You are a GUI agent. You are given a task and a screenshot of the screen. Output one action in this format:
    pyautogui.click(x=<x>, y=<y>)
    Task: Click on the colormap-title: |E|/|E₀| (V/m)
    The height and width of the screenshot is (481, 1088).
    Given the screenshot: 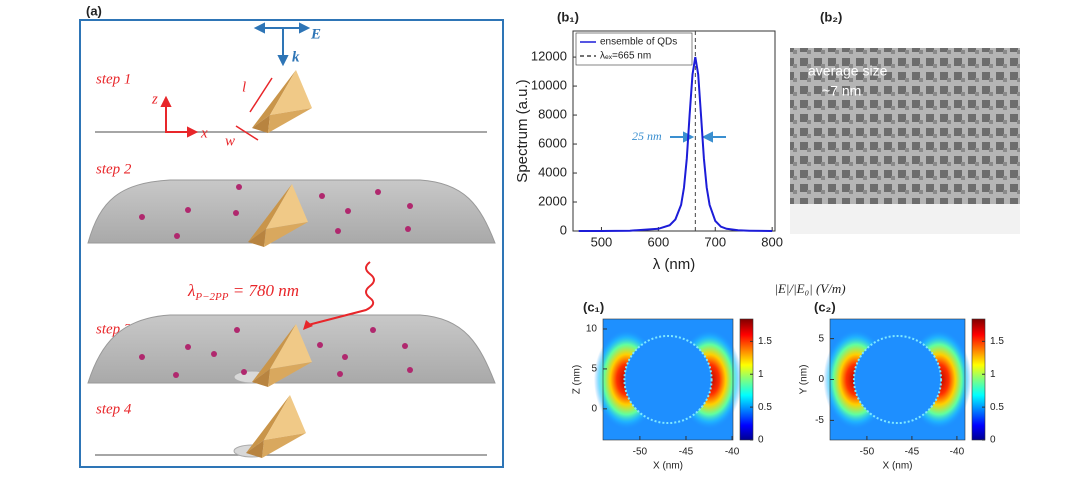 What is the action you would take?
    pyautogui.click(x=809, y=288)
    